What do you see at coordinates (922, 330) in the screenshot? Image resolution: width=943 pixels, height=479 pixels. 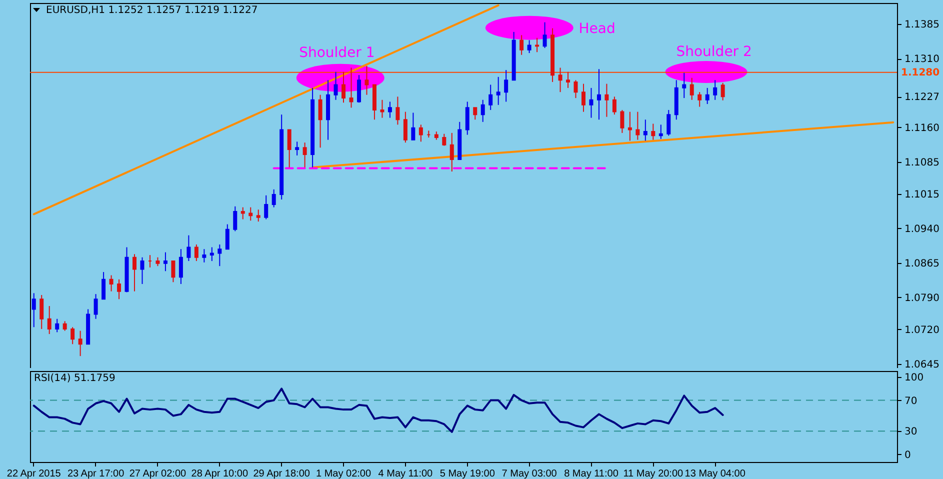 I see `y-tick-label: 1.0720` at bounding box center [922, 330].